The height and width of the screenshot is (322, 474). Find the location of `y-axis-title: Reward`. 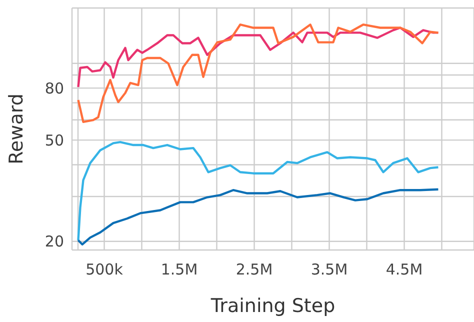

y-axis-title: Reward is located at coordinates (17, 129).